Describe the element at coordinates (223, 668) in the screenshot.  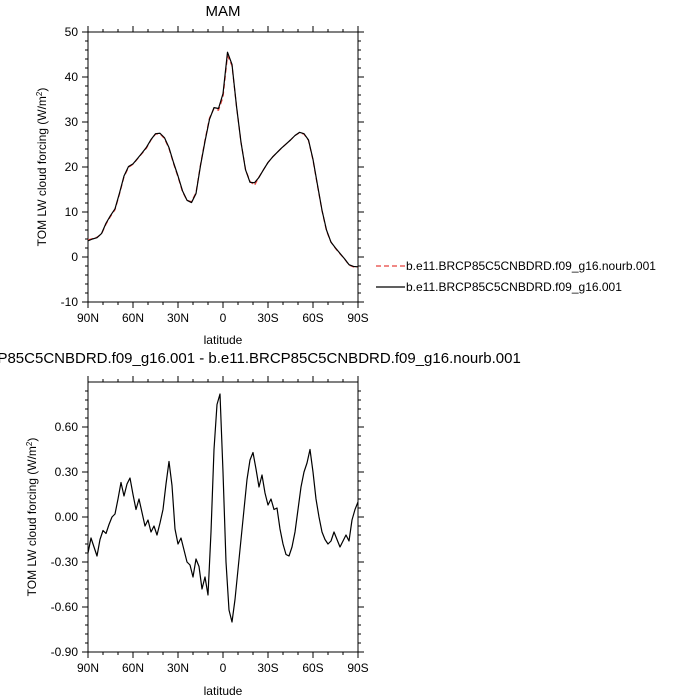
I see `bottom-x-tick-label: 0` at that location.